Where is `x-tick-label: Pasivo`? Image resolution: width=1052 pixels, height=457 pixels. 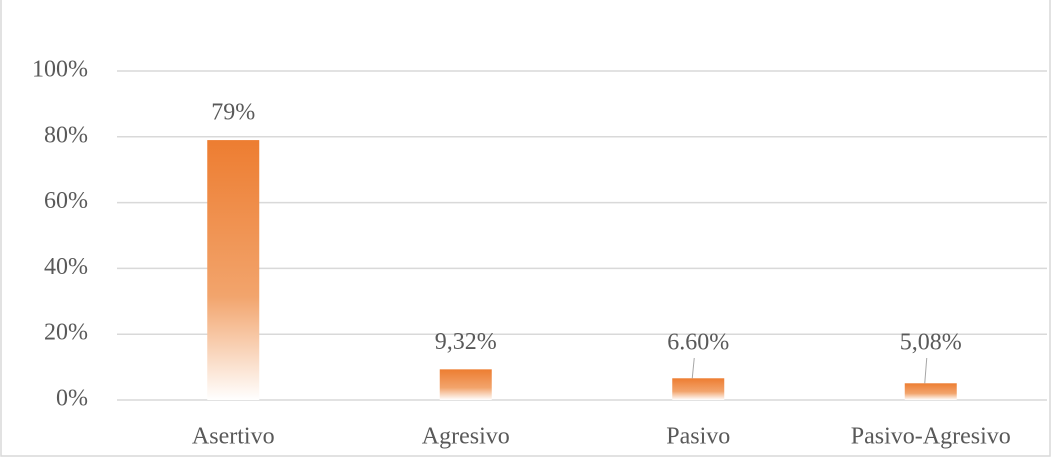 x-tick-label: Pasivo is located at coordinates (698, 437).